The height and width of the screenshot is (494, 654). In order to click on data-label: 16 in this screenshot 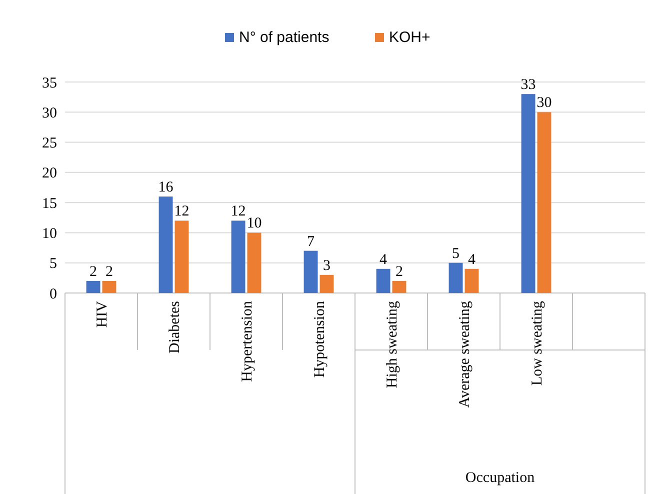, I will do `click(166, 188)`.